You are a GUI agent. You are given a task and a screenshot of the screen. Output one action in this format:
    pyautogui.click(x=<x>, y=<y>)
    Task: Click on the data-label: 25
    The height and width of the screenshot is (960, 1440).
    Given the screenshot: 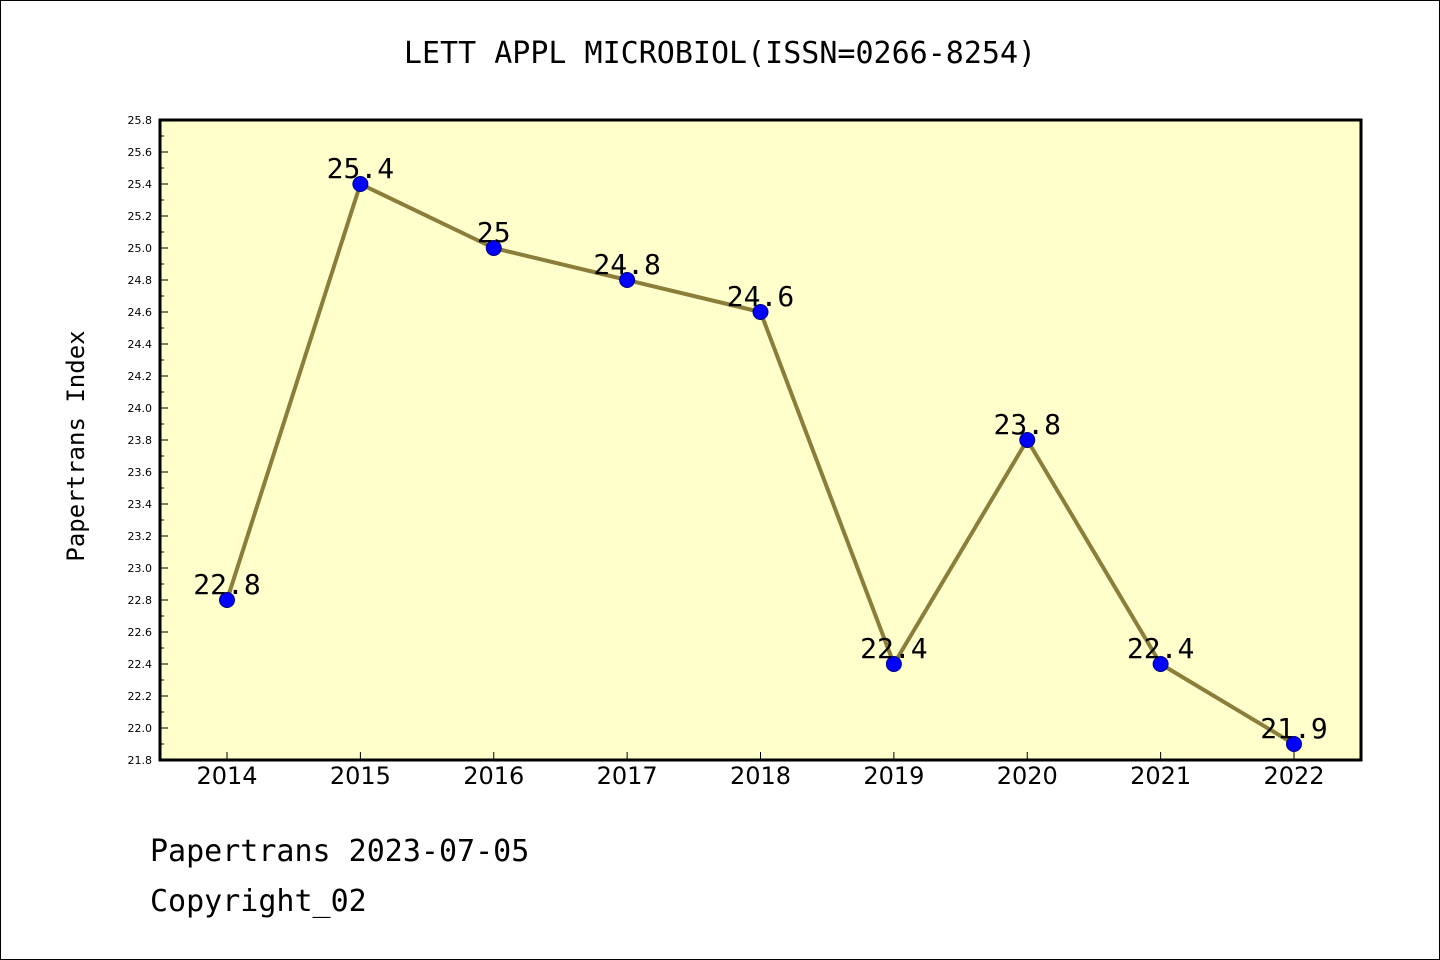 What is the action you would take?
    pyautogui.click(x=494, y=232)
    